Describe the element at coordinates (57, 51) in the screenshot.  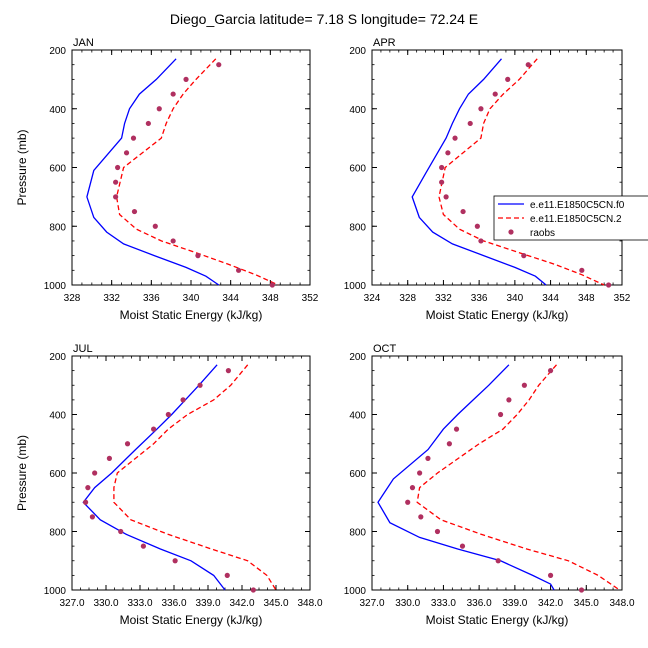
I see `y-tick-label: 200` at that location.